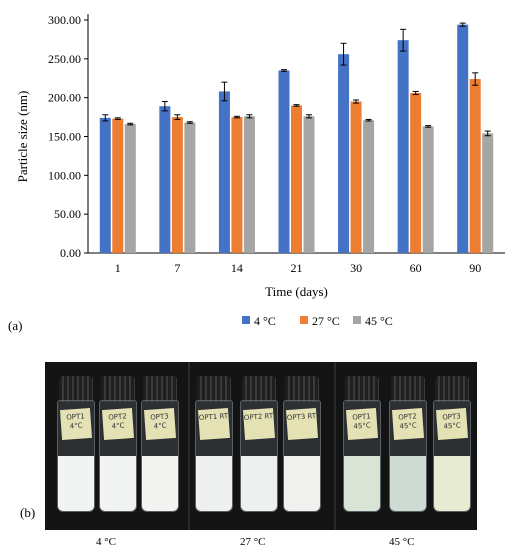 This screenshot has width=522, height=550. I want to click on vial-tag: OPT2 45°C, so click(408, 424).